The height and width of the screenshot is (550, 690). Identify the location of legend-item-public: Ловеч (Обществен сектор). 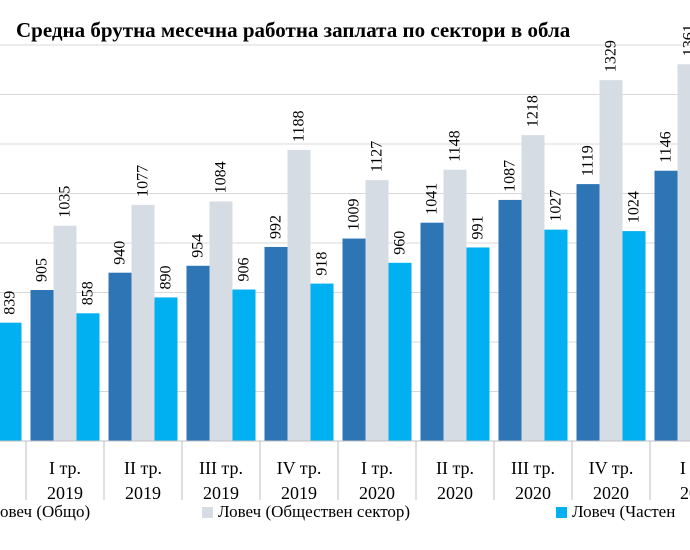
(306, 512).